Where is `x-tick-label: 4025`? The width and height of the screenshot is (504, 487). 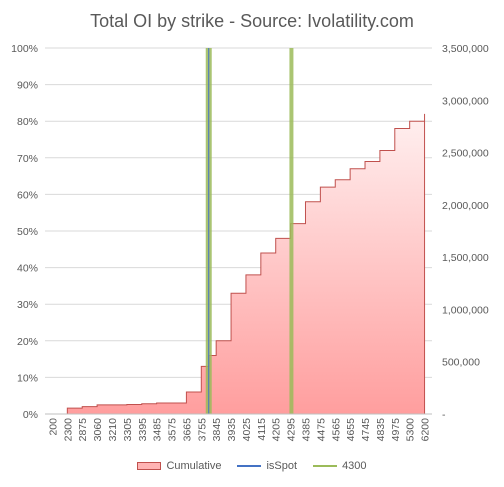 x-tick-label: 4025 is located at coordinates (247, 430).